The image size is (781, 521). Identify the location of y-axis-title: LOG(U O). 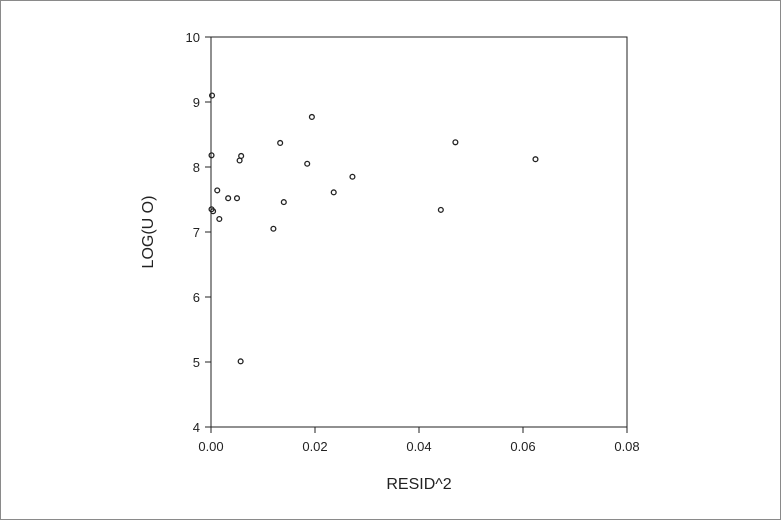
(148, 232).